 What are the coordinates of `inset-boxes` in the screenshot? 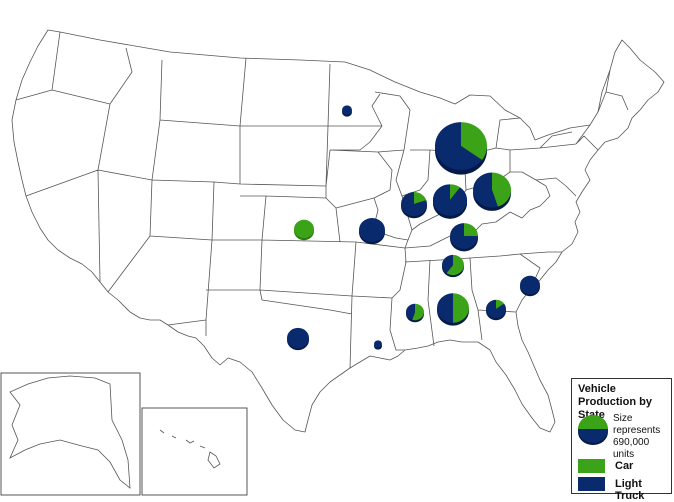 It's located at (124, 434).